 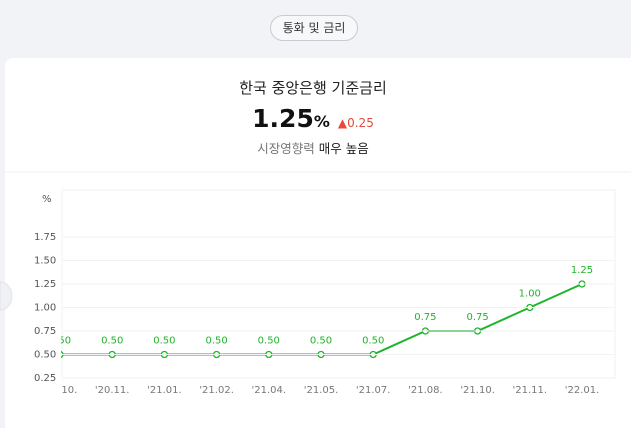 I want to click on y-tick-label: 0.50, so click(x=45, y=355).